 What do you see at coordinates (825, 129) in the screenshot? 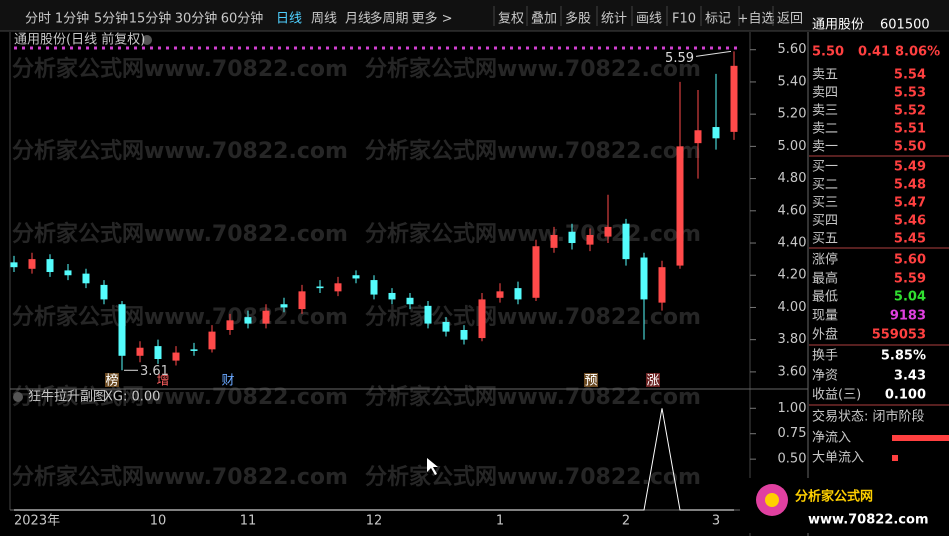
I see `book-label: 卖二` at bounding box center [825, 129].